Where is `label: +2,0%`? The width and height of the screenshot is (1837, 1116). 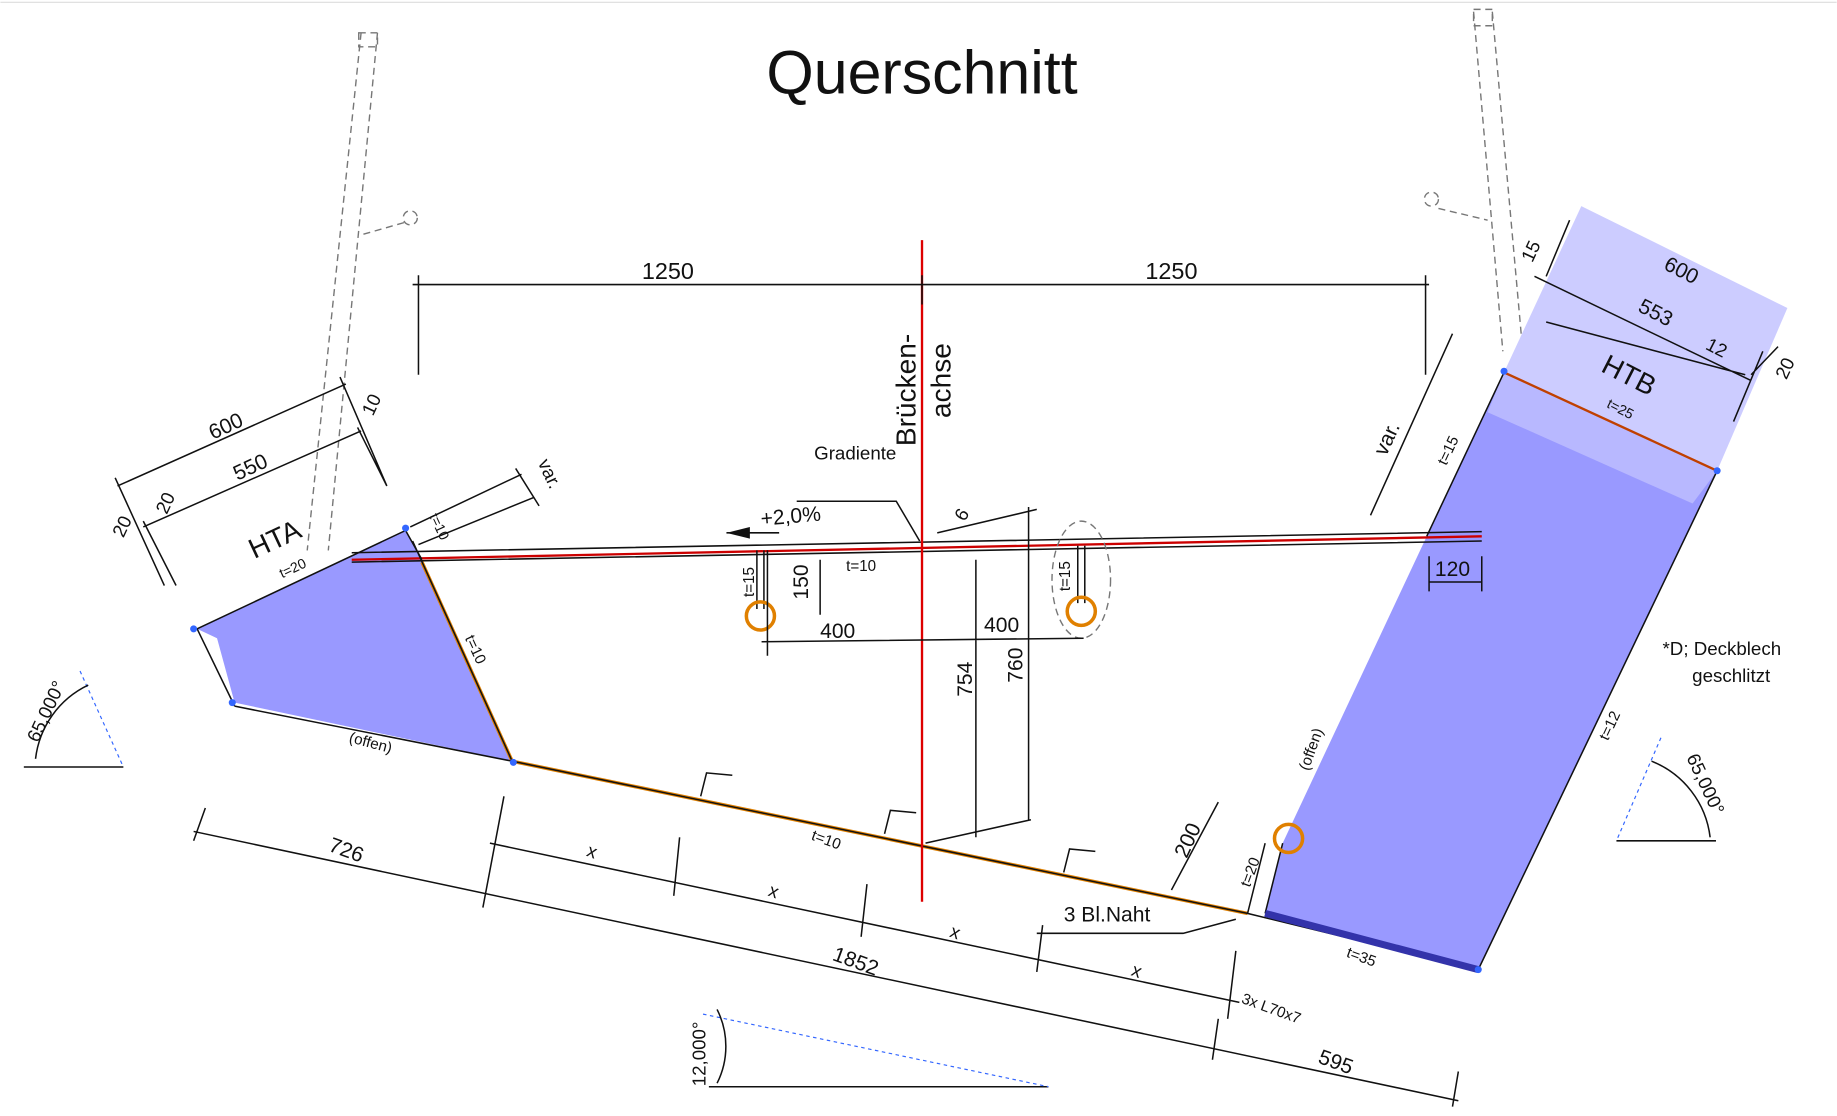 label: +2,0% is located at coordinates (791, 517).